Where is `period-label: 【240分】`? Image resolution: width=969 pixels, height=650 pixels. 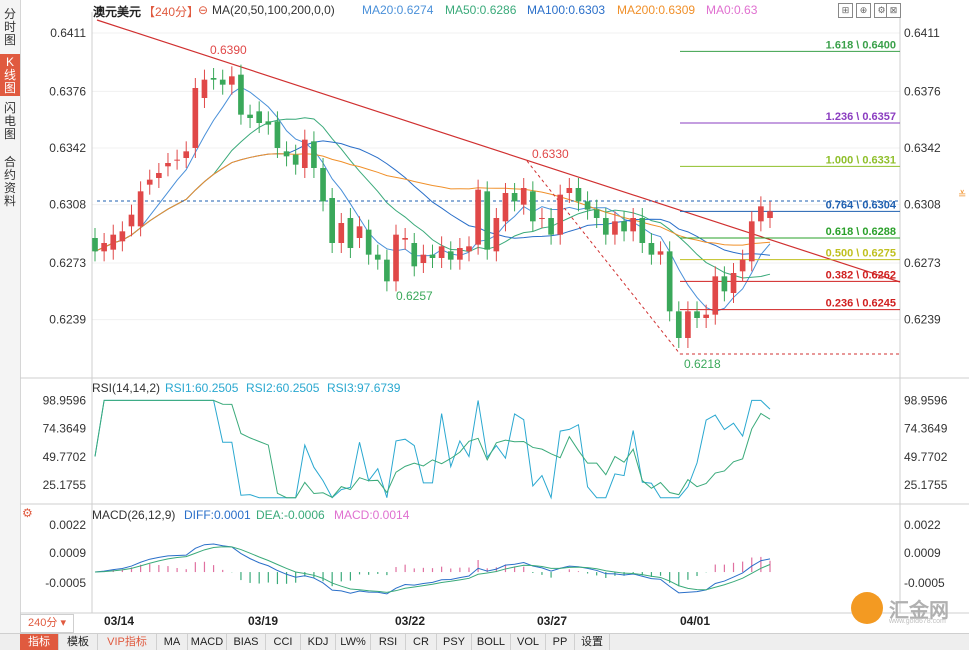 period-label: 【240分】 is located at coordinates (171, 12).